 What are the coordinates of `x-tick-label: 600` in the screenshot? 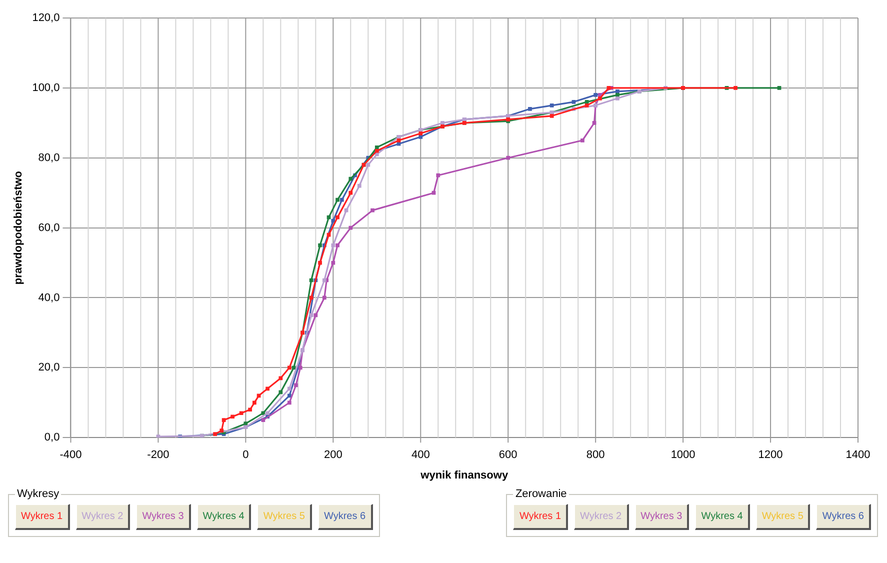 It's located at (508, 455).